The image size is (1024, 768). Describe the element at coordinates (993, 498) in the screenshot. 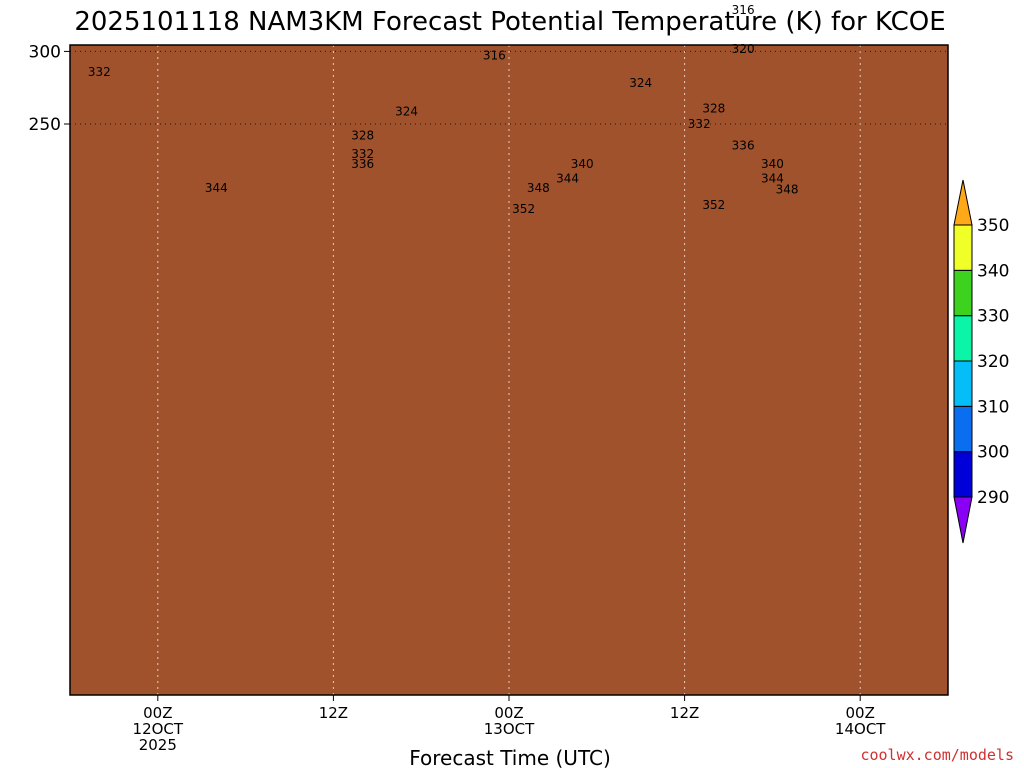

I see `colorbar-tick-label: 290` at that location.